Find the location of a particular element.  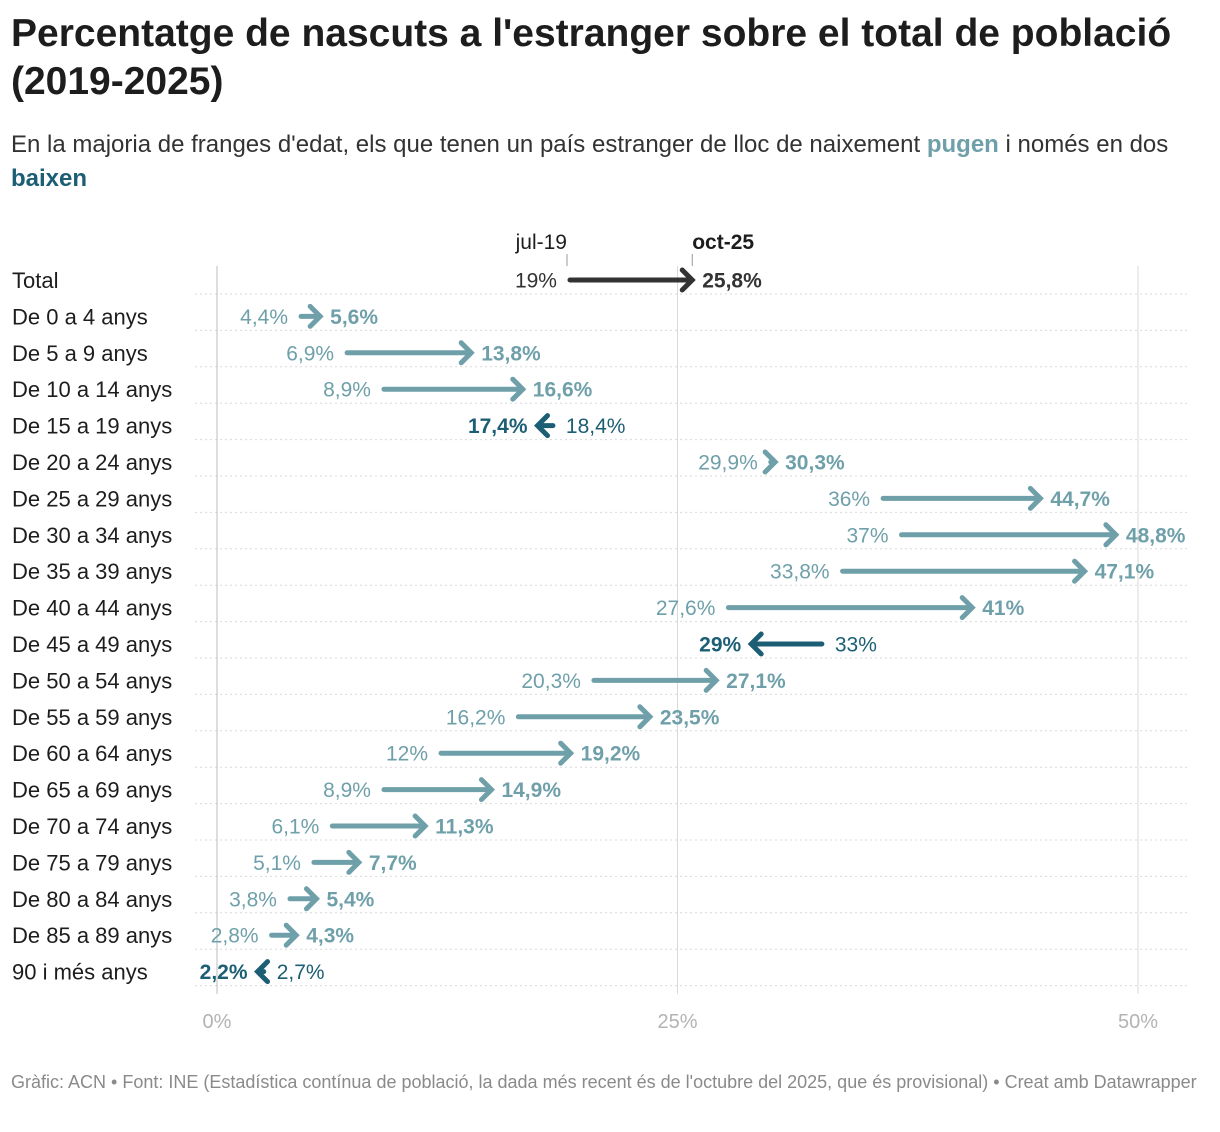

start-value-label: 12% is located at coordinates (407, 754).